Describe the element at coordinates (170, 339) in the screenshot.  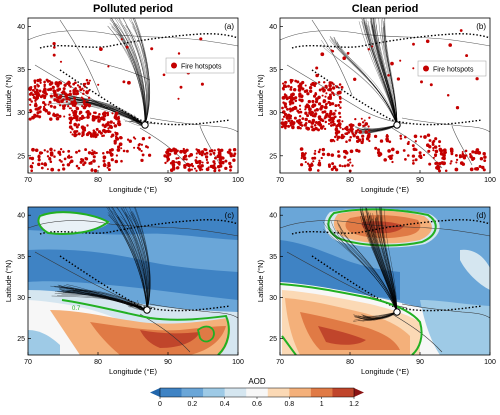
I see `panel-c-aod-dark-red` at that location.